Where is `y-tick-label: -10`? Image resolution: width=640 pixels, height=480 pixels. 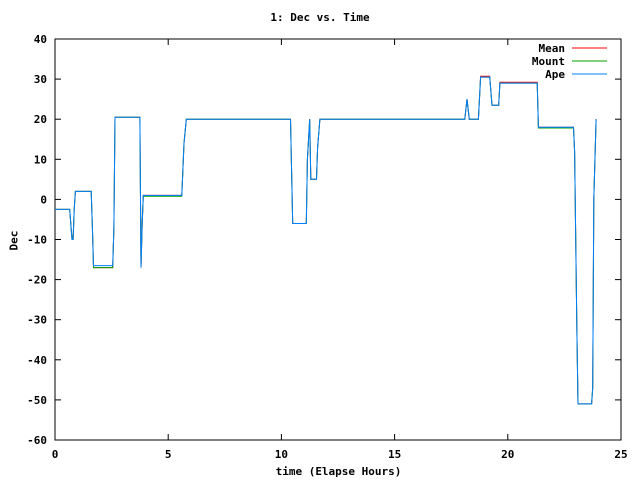
y-tick-label: -10 is located at coordinates (37, 240).